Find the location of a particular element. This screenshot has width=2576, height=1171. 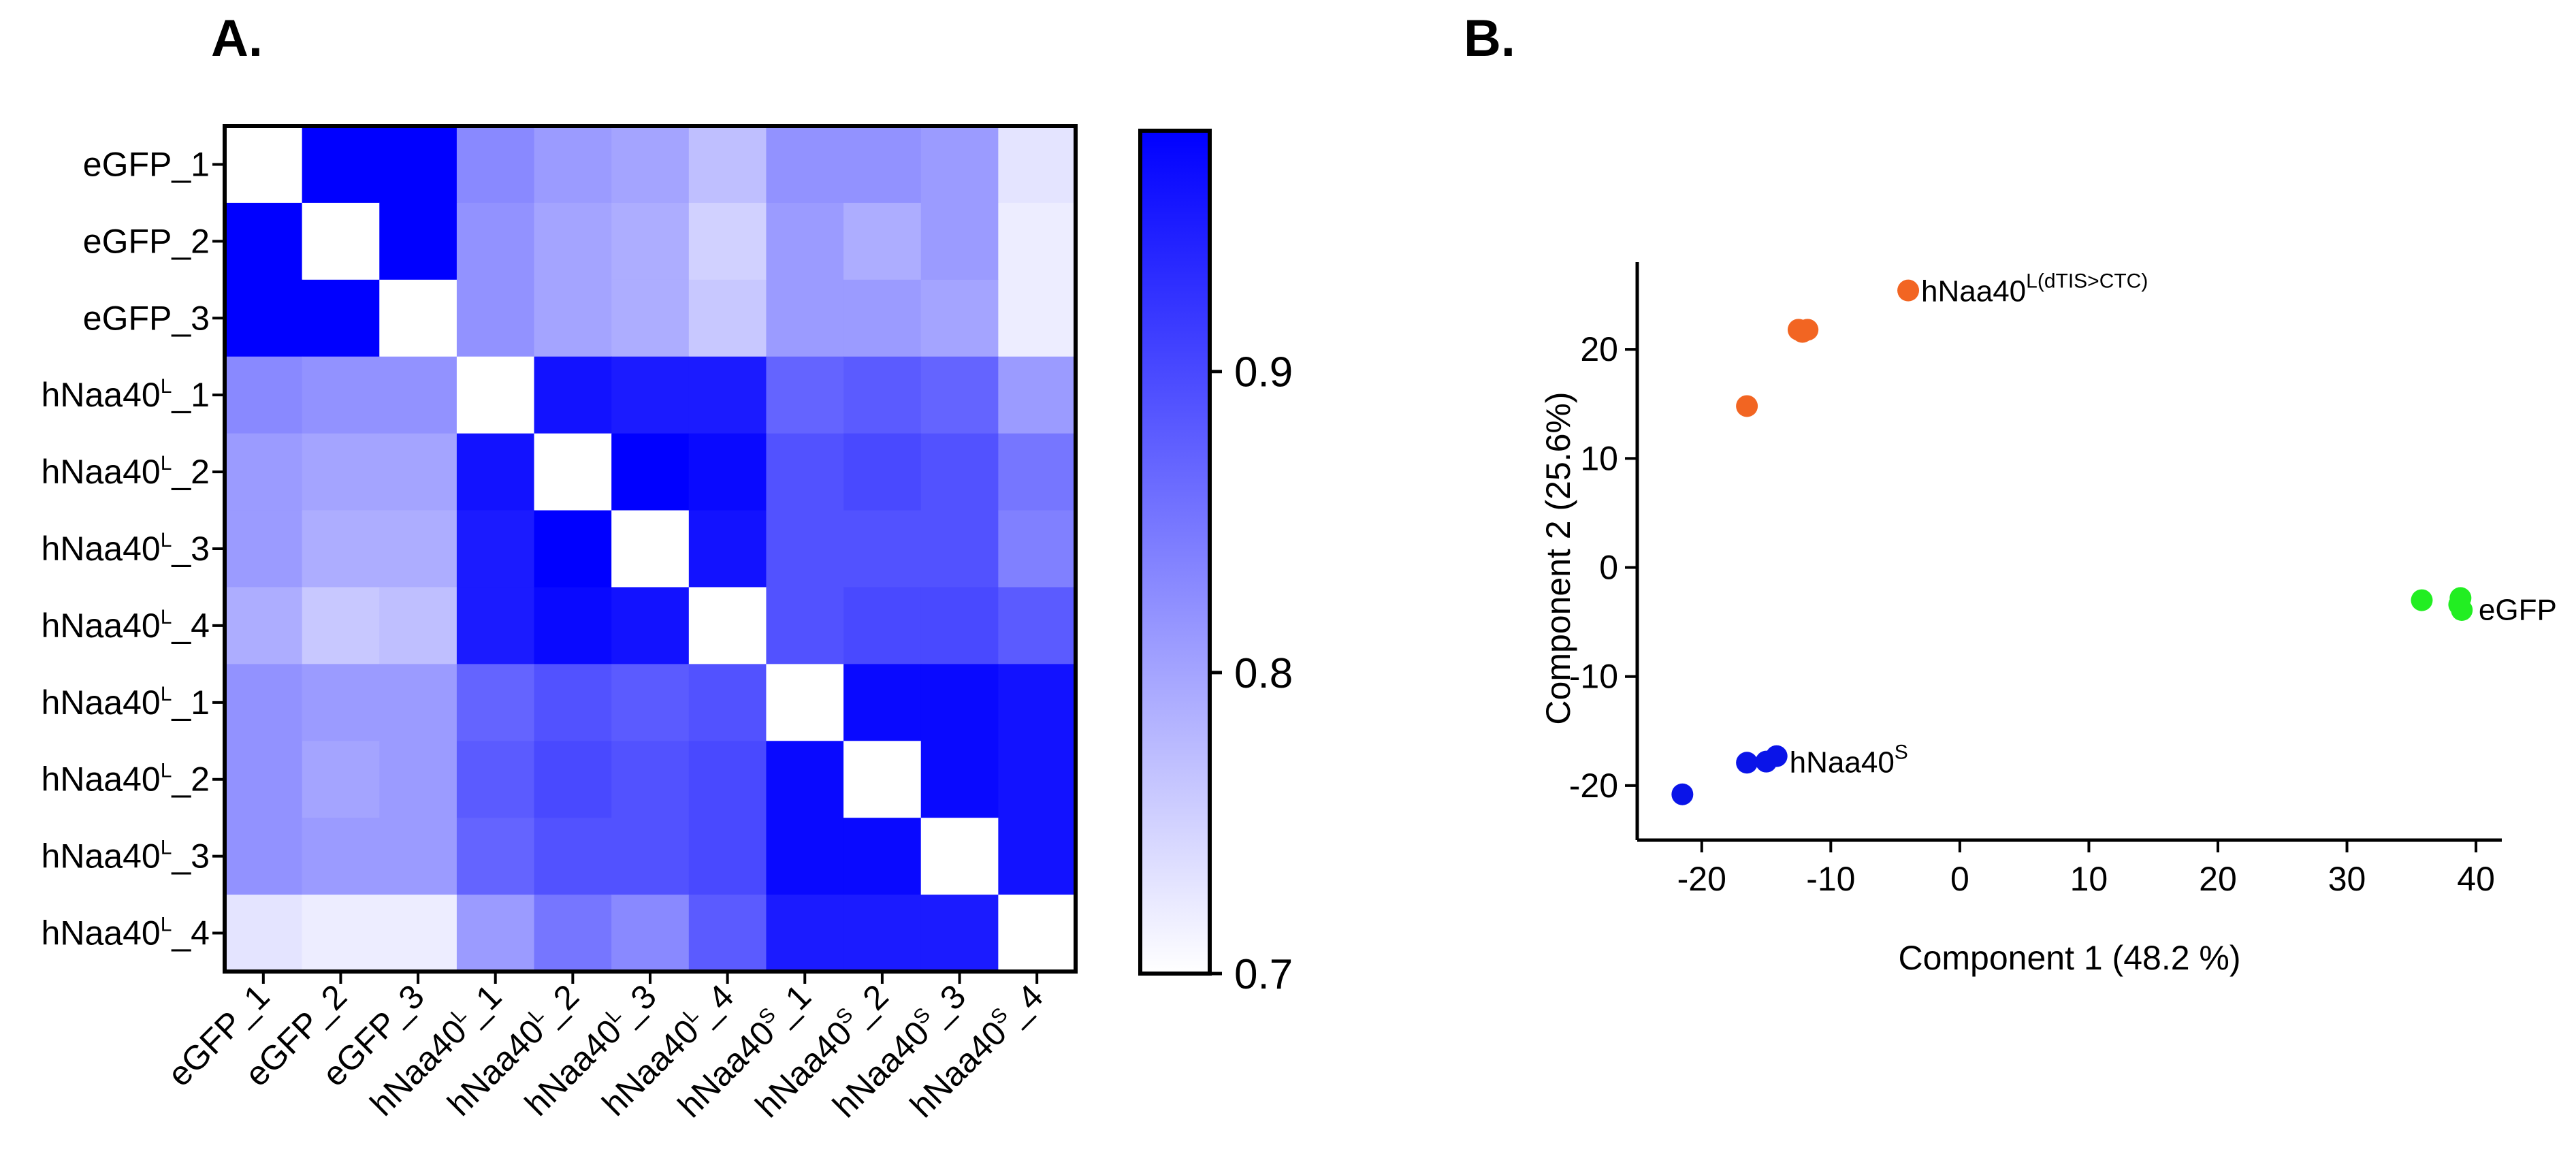

series-label-name: eGFP is located at coordinates (2518, 609).